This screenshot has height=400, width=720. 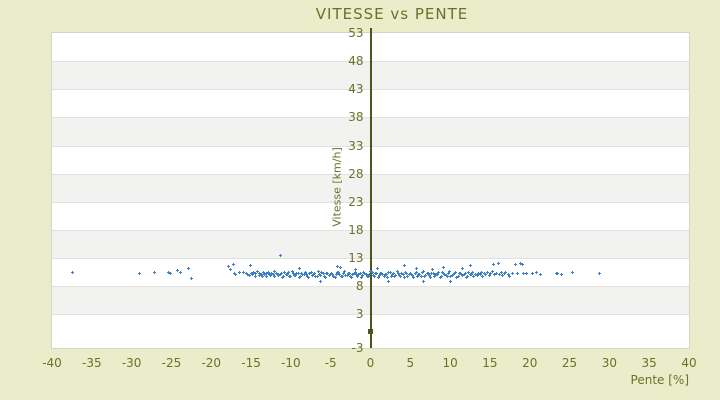 What do you see at coordinates (357, 348) in the screenshot?
I see `y-tick-label: -3` at bounding box center [357, 348].